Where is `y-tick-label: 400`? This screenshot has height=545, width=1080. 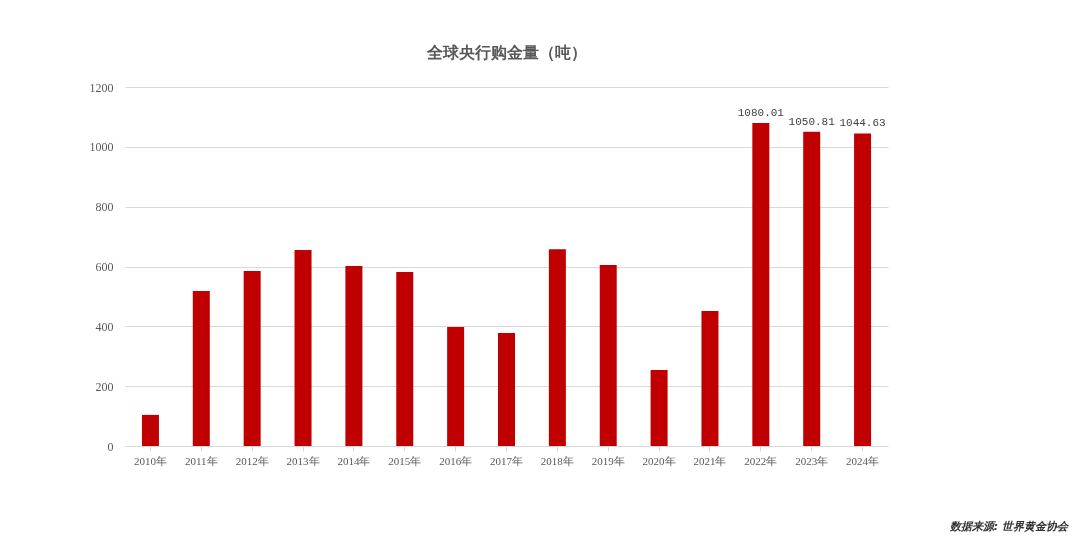
y-tick-label: 400 is located at coordinates (104, 326).